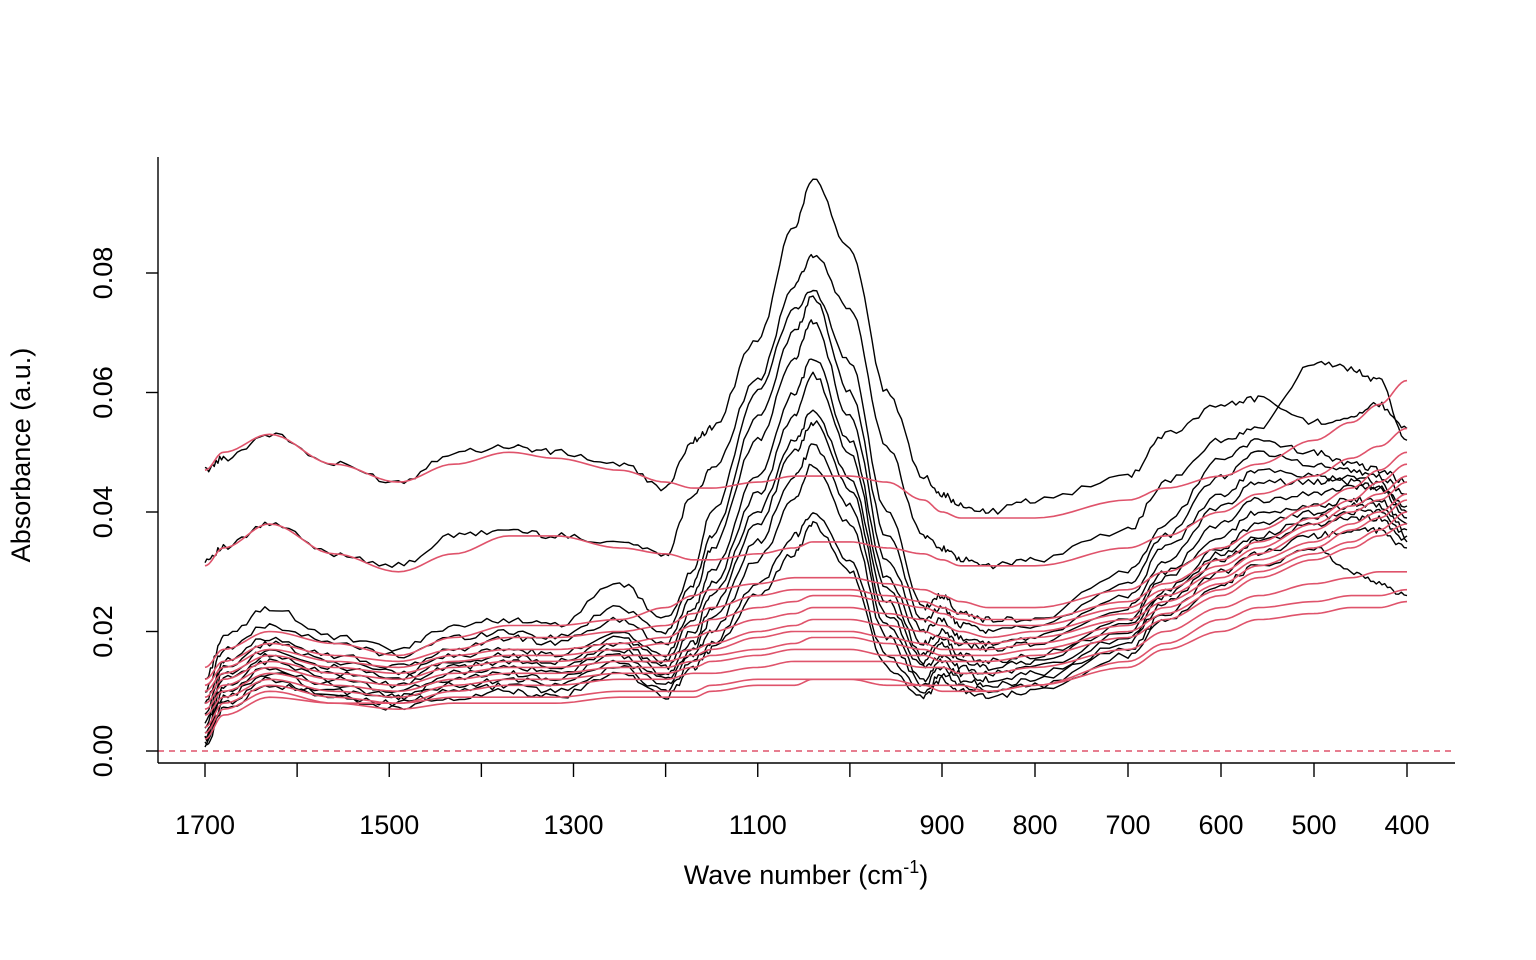 This screenshot has height=960, width=1536. What do you see at coordinates (911, 867) in the screenshot?
I see `x-axis-title-superscript: -1` at bounding box center [911, 867].